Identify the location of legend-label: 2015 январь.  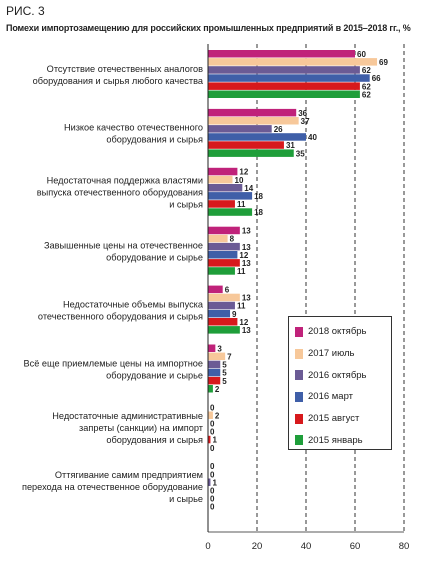
(335, 440).